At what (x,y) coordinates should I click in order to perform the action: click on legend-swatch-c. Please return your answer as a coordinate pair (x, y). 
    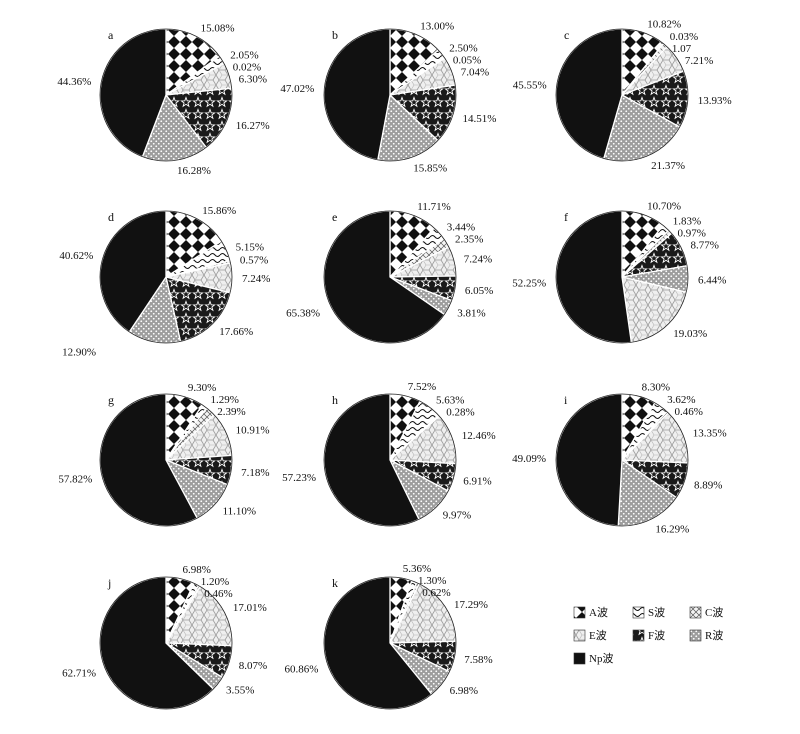
    Looking at the image, I should click on (695, 612).